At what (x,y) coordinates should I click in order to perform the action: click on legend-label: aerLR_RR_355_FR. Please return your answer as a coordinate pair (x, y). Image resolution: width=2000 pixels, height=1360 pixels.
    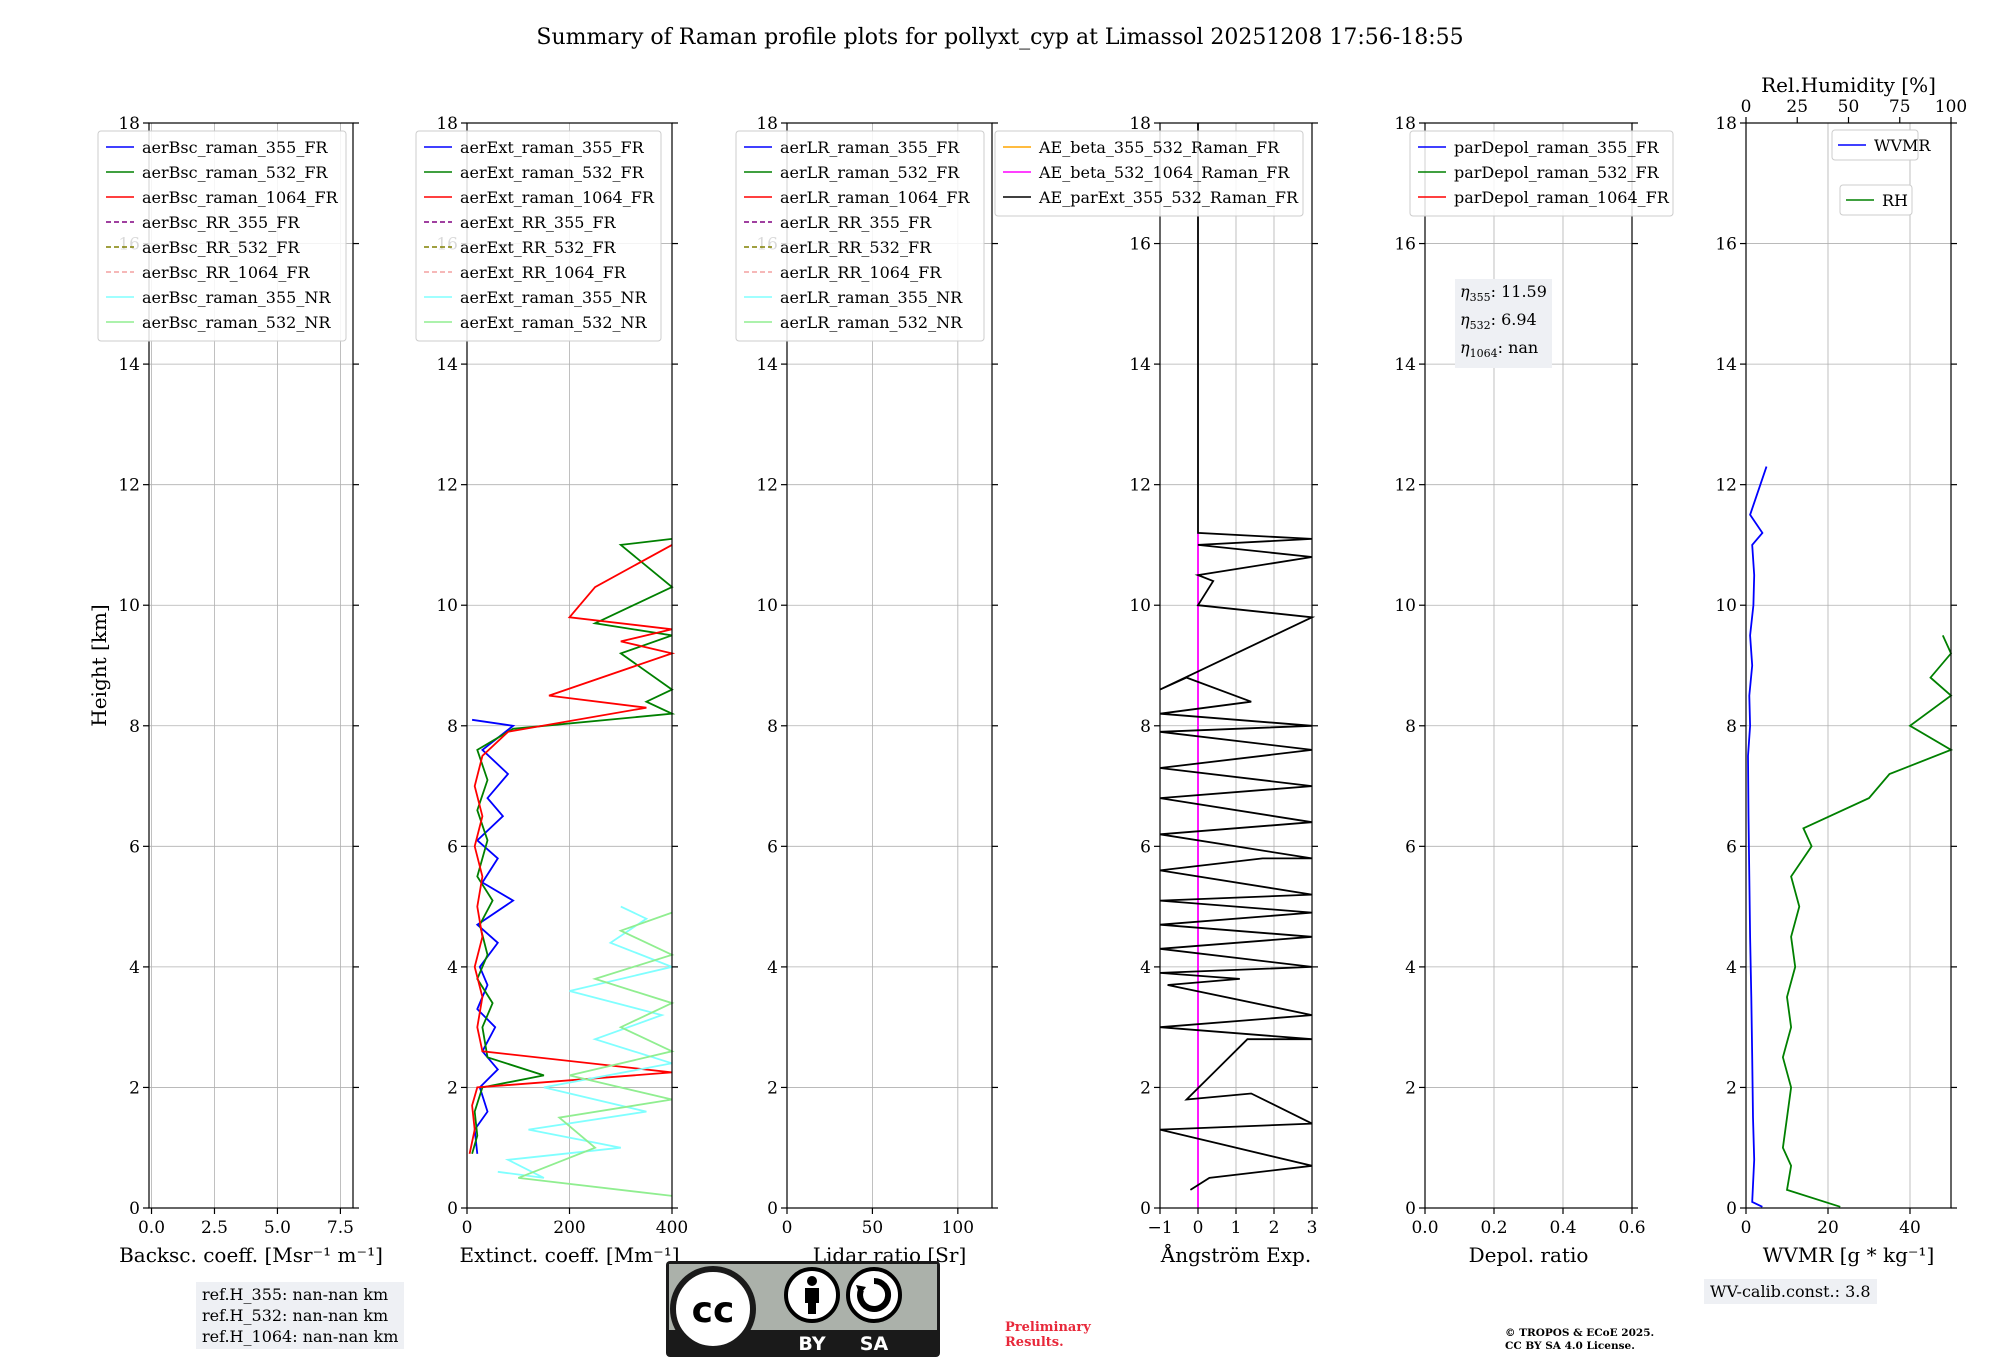
    Looking at the image, I should click on (856, 222).